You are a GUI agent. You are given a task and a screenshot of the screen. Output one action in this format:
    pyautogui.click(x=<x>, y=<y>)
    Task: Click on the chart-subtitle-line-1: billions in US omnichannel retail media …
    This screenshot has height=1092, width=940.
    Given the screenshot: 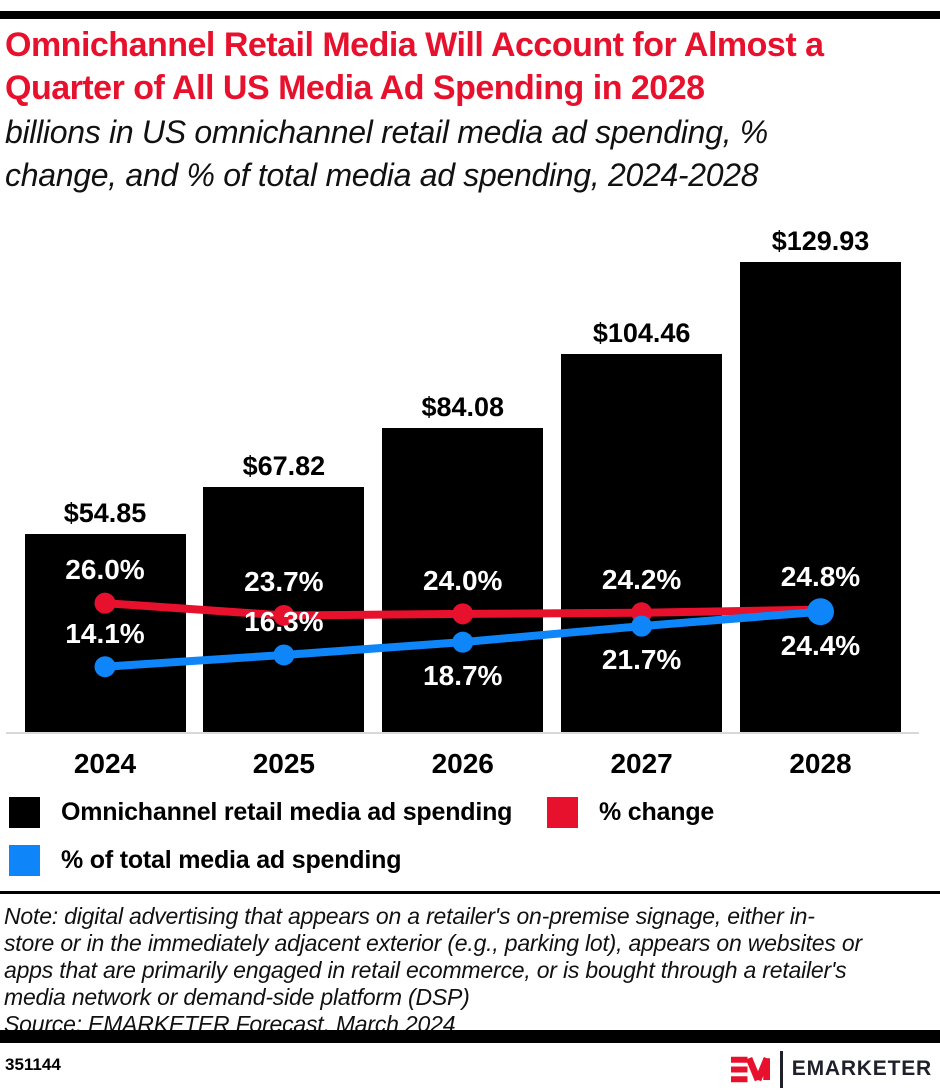 What is the action you would take?
    pyautogui.click(x=386, y=132)
    